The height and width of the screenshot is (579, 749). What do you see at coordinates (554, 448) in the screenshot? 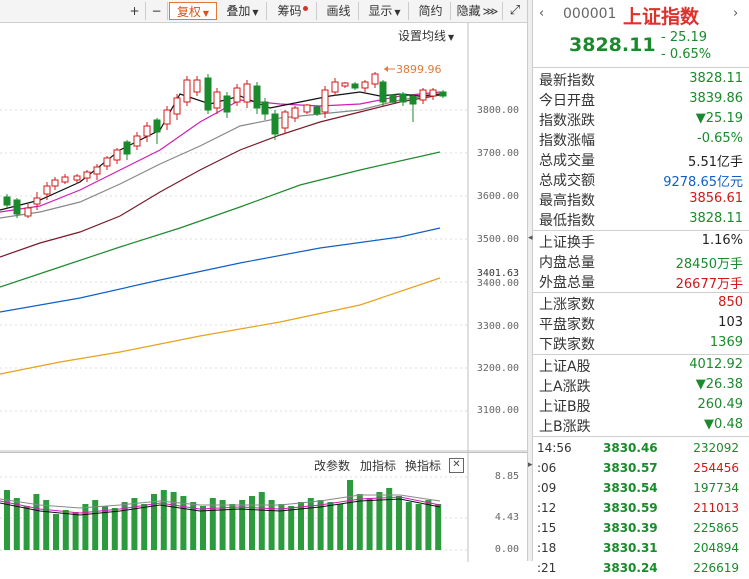
I see `tick-time: 14:56` at bounding box center [554, 448].